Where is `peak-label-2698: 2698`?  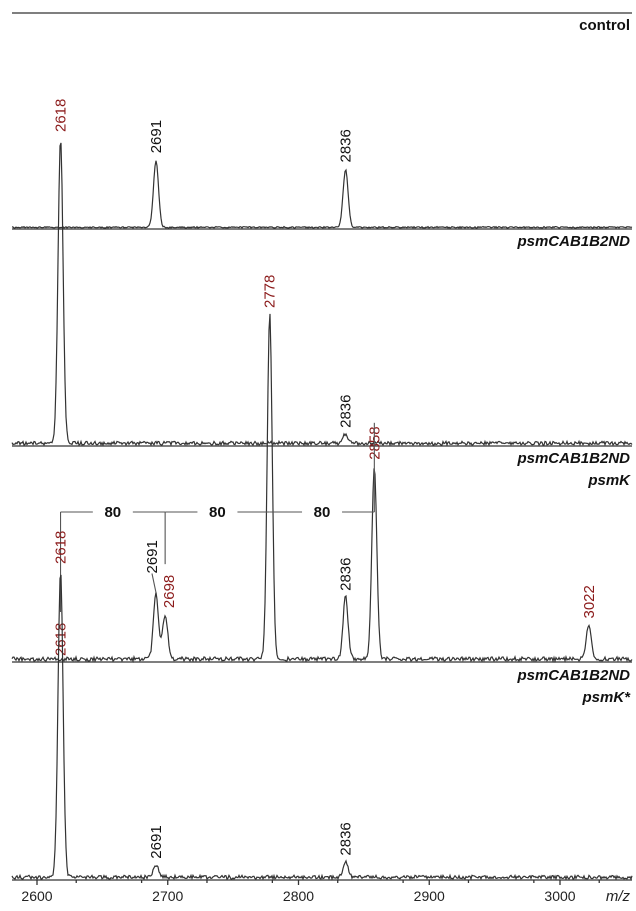
peak-label-2698: 2698 is located at coordinates (169, 591).